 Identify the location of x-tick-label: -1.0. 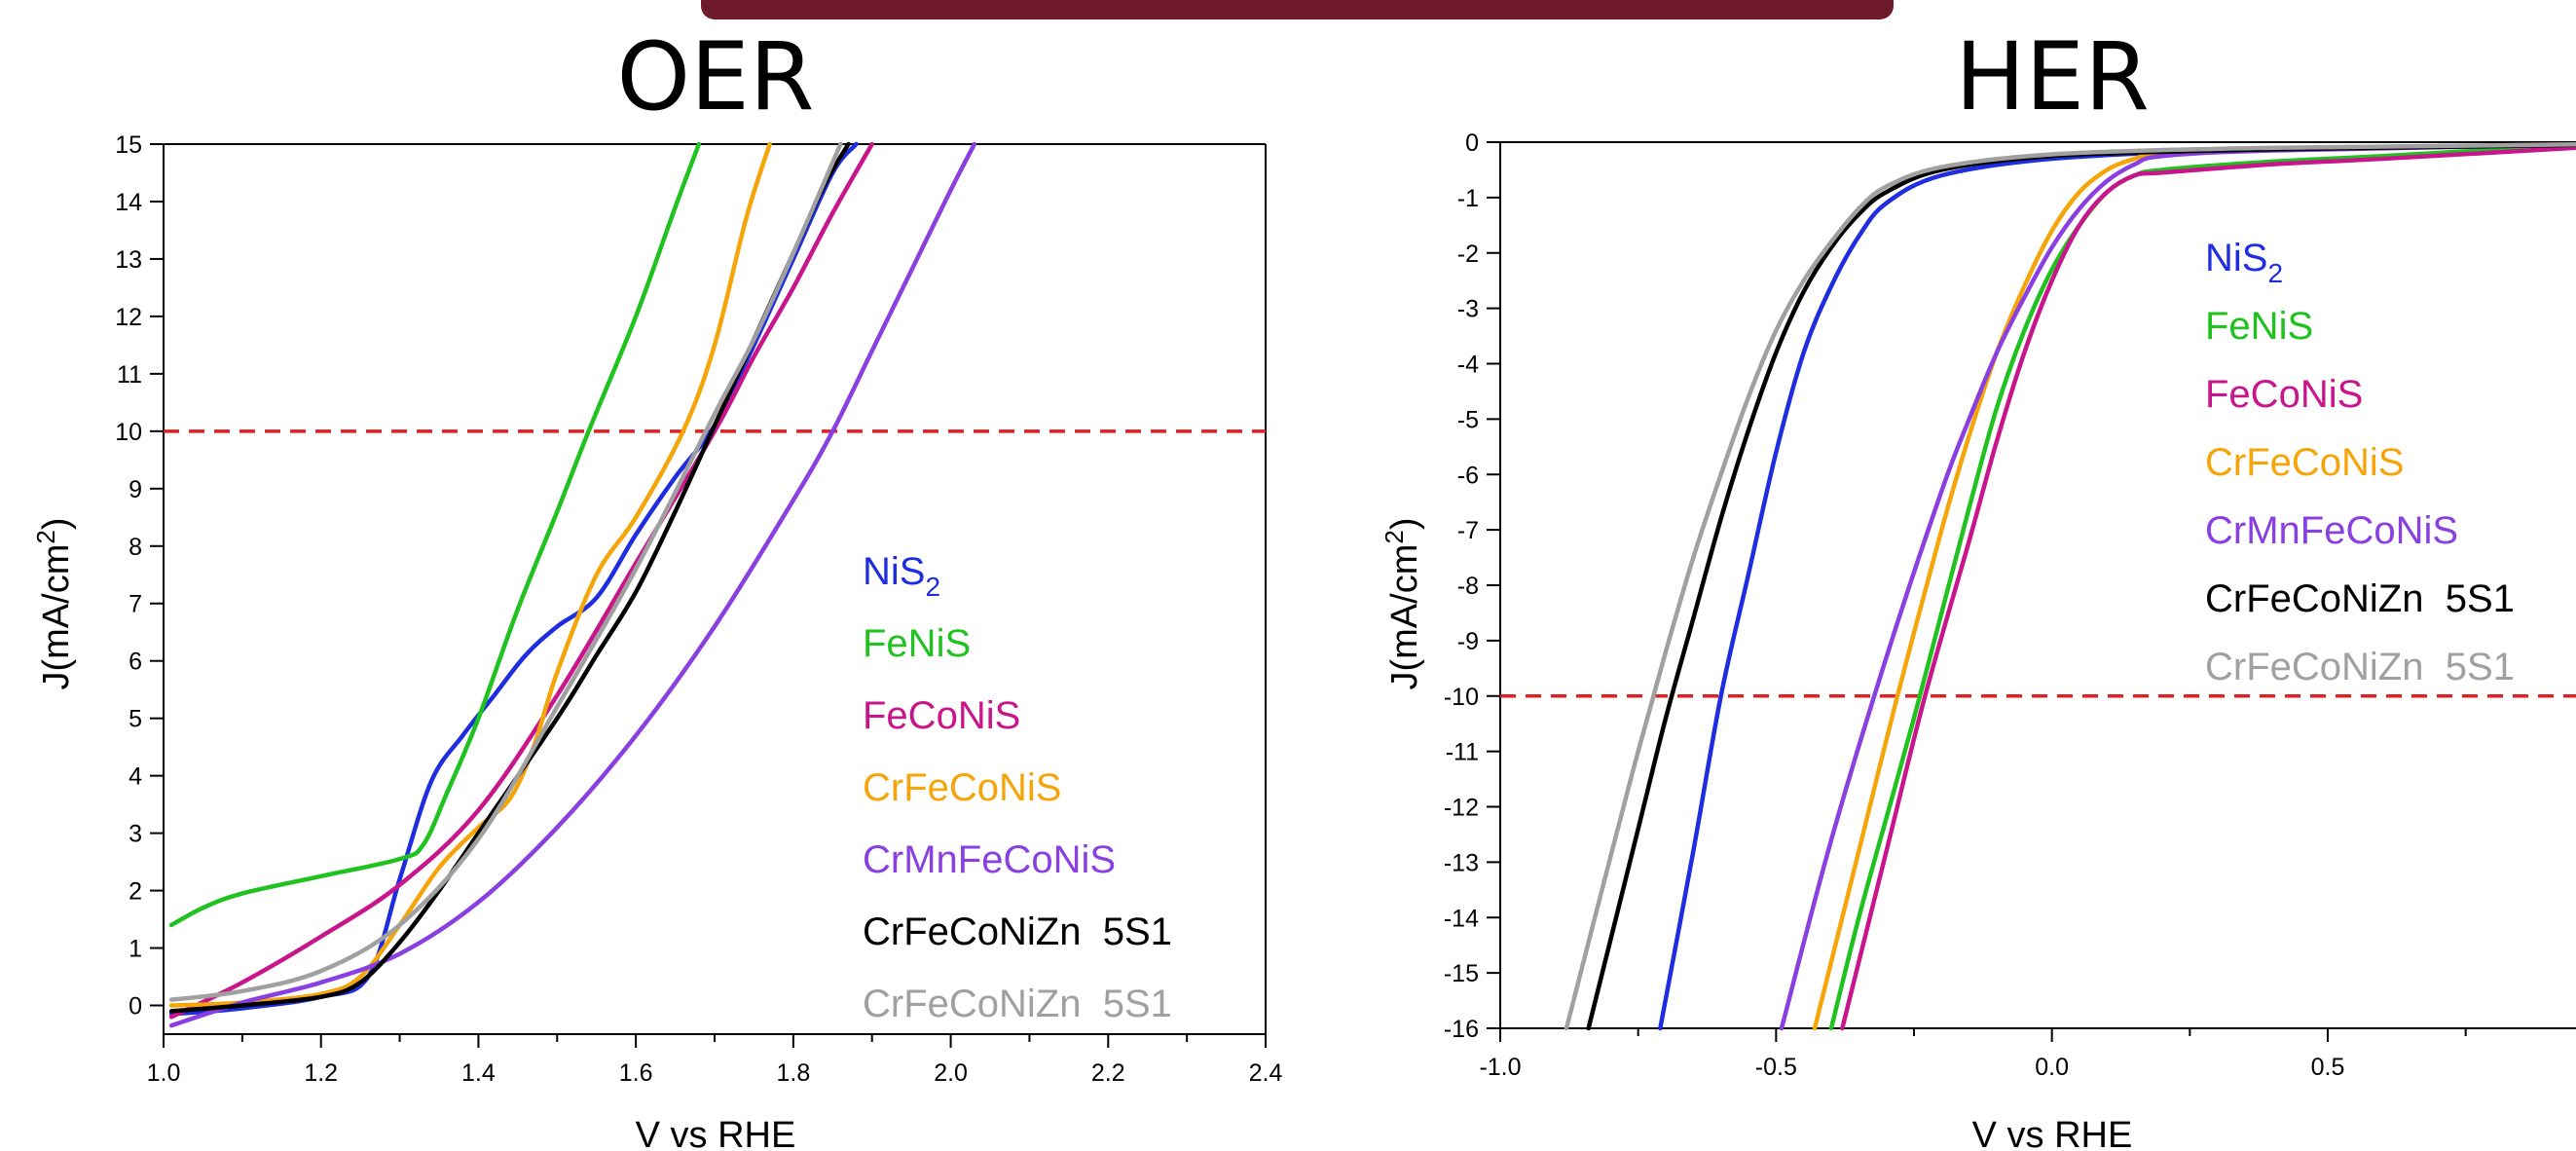
(1500, 1067).